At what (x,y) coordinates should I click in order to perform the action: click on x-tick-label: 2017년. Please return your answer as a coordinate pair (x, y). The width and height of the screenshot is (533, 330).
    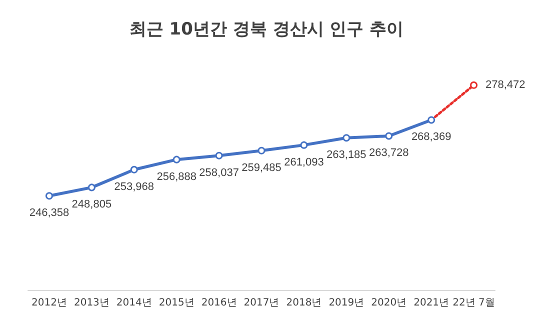
    Looking at the image, I should click on (262, 303).